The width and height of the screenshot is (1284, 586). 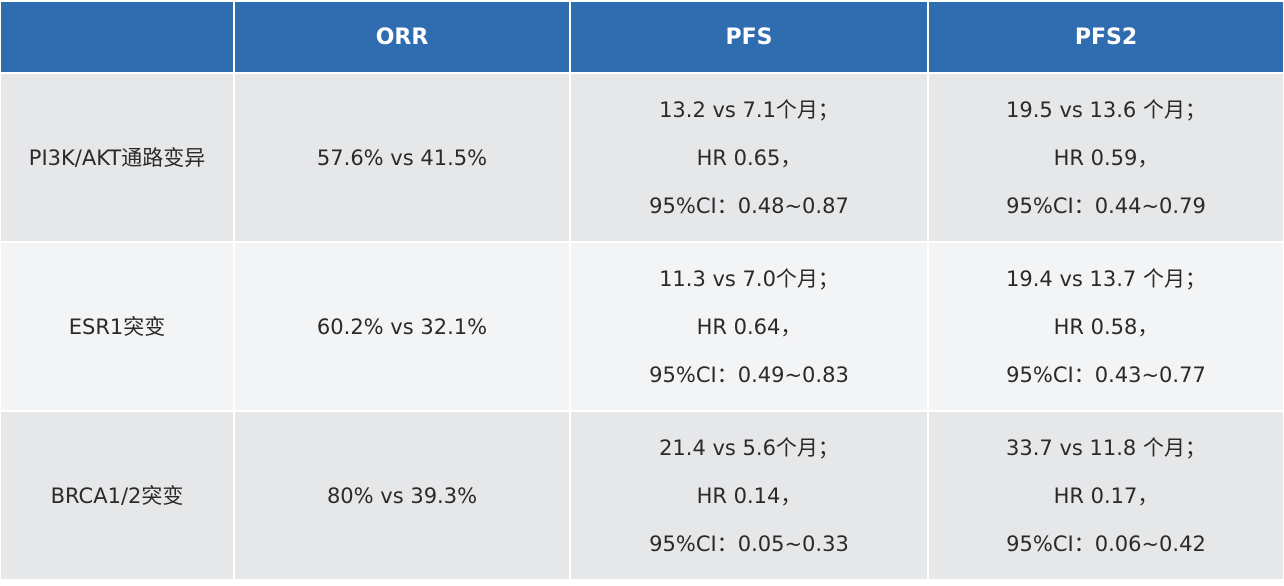 I want to click on pfs-hr: HR 0.14，, so click(x=749, y=495).